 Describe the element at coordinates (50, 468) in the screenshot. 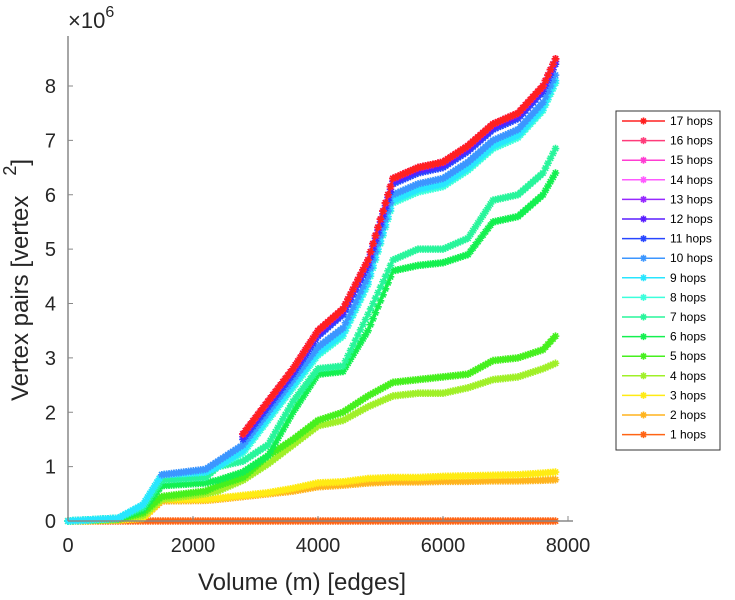

I see `y-tick-label: 1` at that location.